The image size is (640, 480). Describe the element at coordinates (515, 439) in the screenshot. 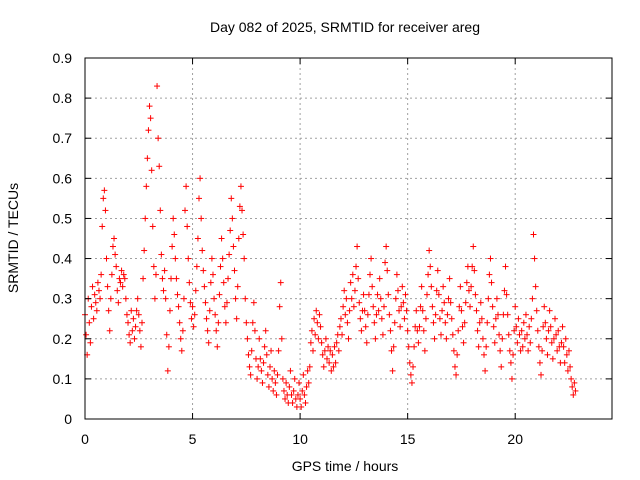

I see `x-tick-label: 20` at that location.